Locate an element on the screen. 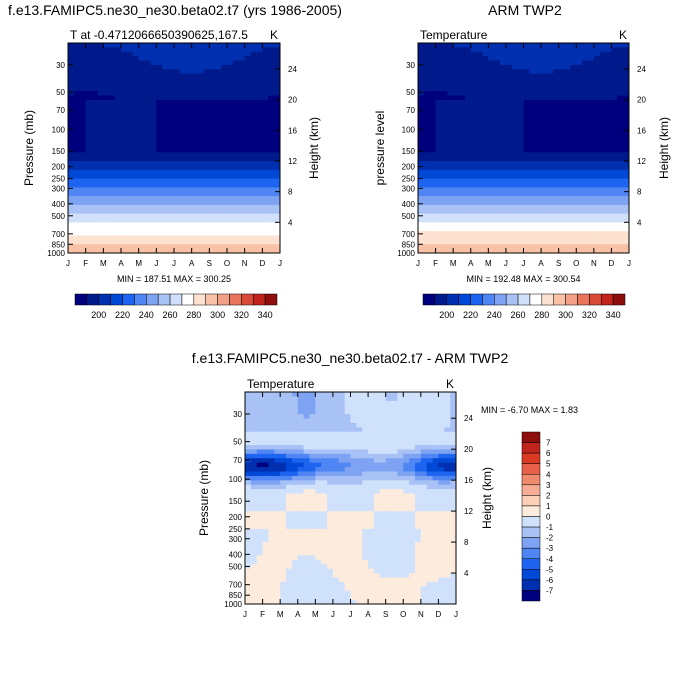 This screenshot has width=700, height=700. x-tick-label: M is located at coordinates (103, 263).